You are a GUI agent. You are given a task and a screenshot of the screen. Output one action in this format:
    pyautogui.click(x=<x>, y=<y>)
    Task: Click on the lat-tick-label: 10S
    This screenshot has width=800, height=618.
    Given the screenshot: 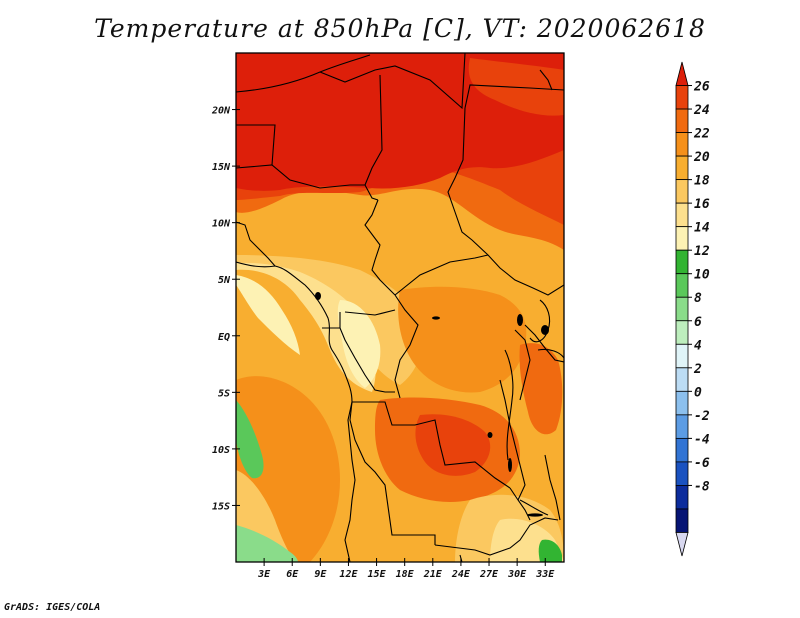 What is the action you would take?
    pyautogui.click(x=221, y=450)
    